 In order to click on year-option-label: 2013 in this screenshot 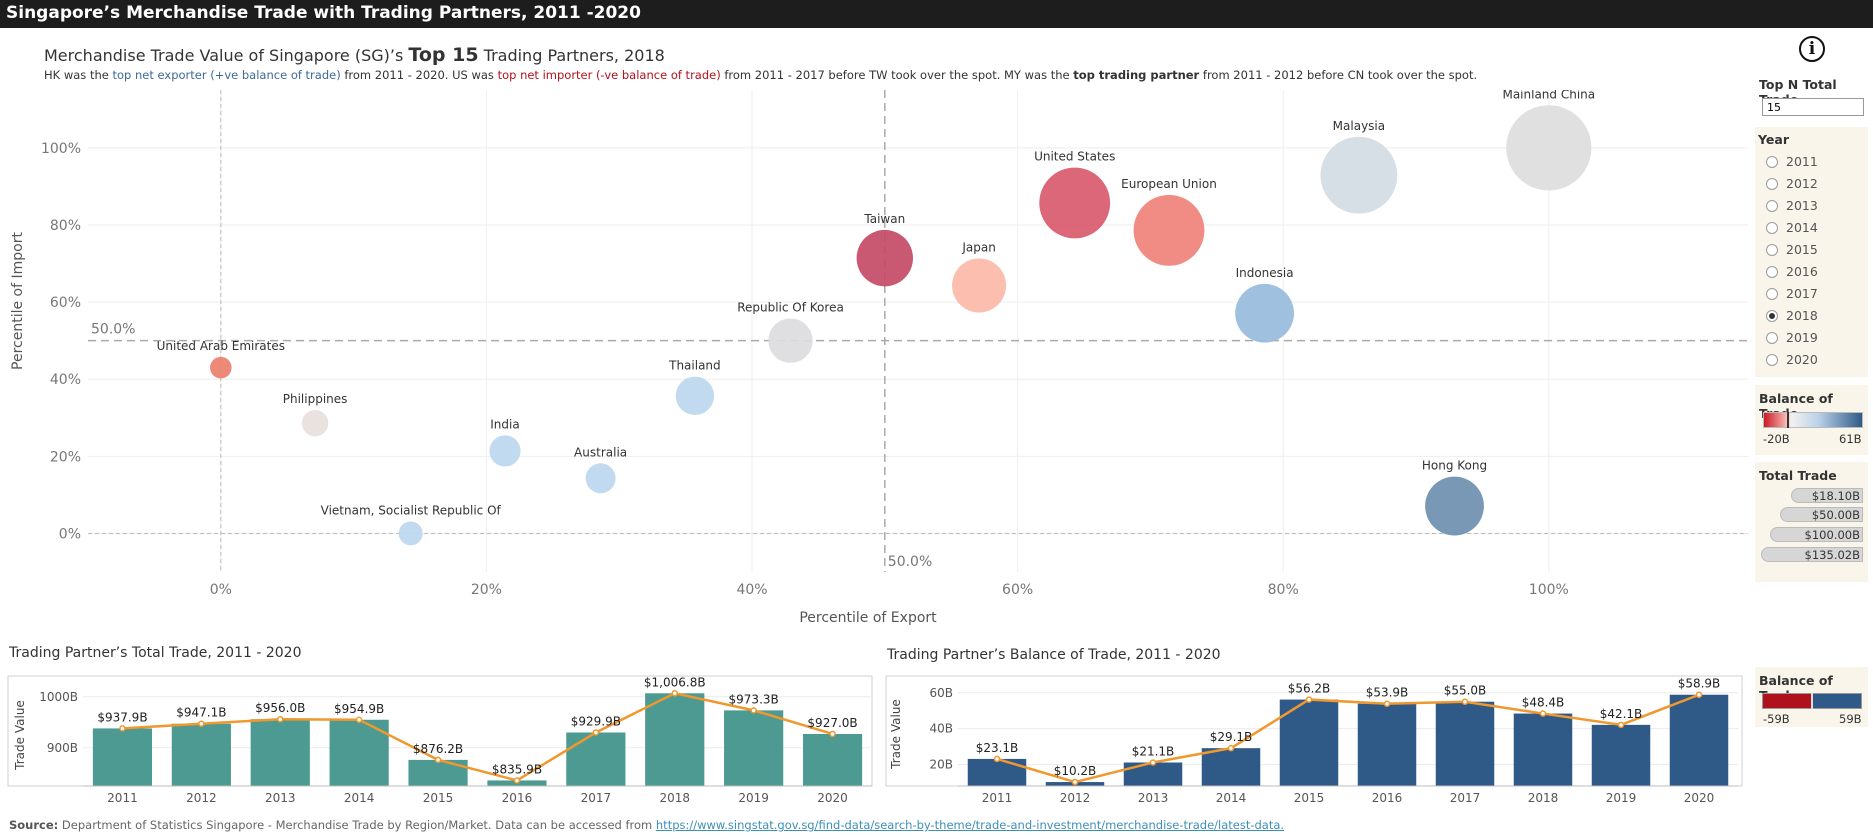, I will do `click(1802, 205)`.